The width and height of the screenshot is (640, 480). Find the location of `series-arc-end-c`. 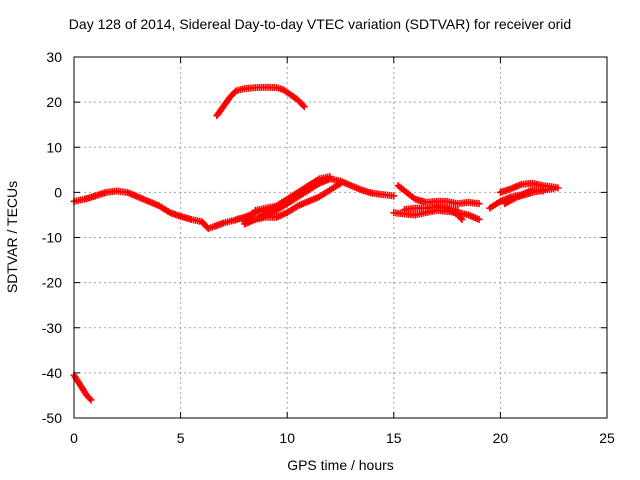

series-arc-end-c is located at coordinates (529, 196).